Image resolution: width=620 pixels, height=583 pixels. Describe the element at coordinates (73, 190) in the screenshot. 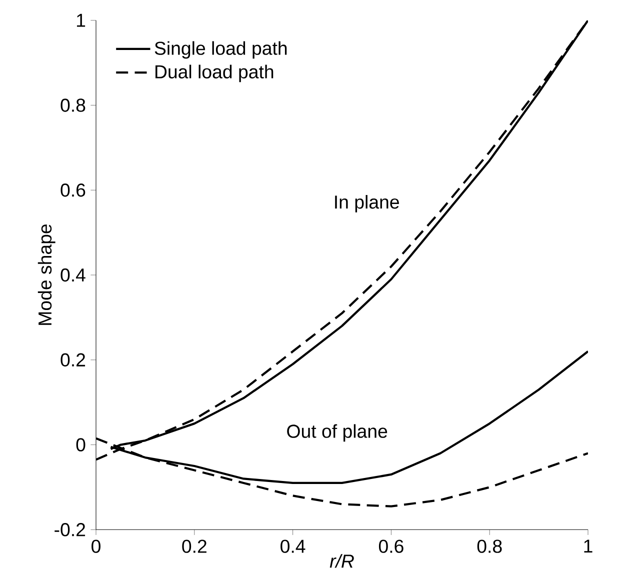

I see `y-tick-label: 0.6` at that location.